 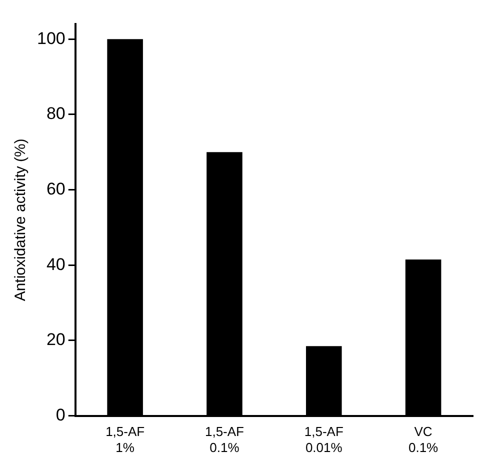 I want to click on x-tick-label: 1,5-AF 0.01%, so click(x=324, y=439).